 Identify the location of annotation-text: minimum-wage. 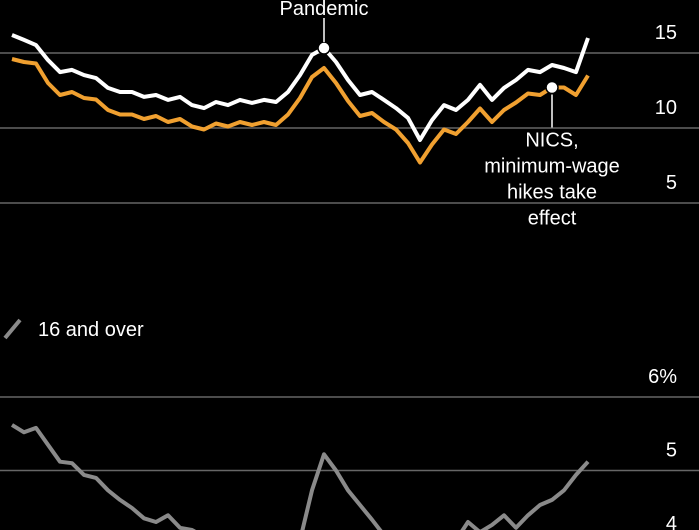
(552, 167).